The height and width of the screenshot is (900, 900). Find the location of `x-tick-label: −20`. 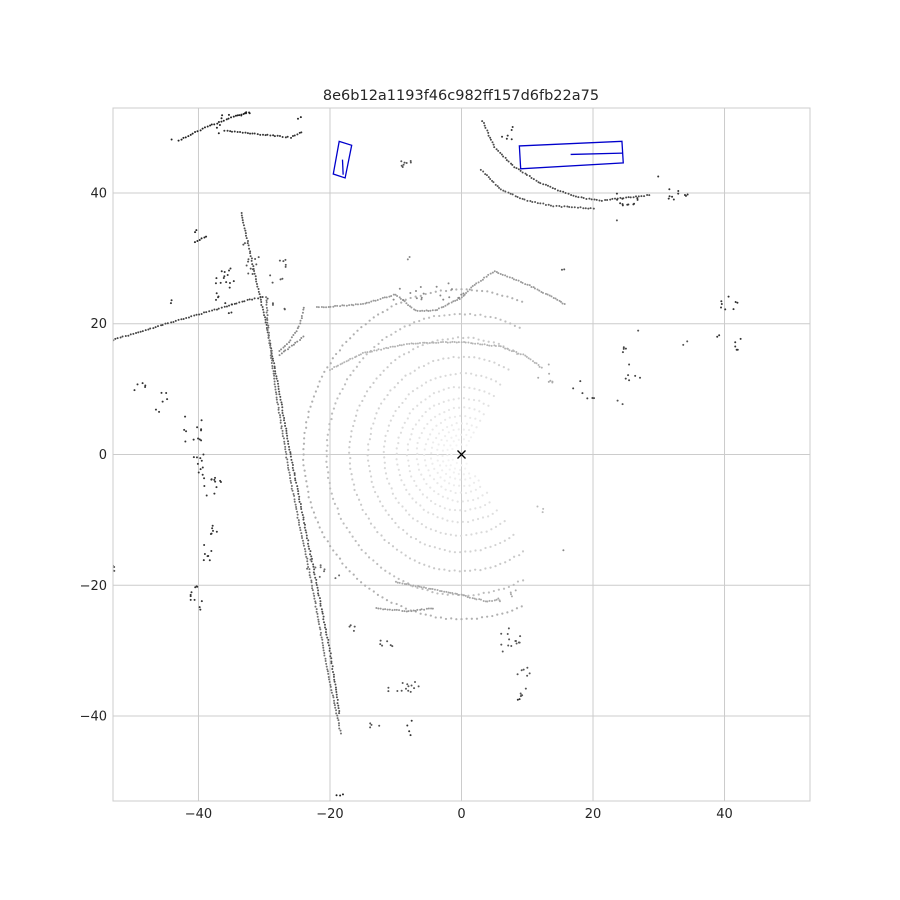

x-tick-label: −20 is located at coordinates (329, 814).